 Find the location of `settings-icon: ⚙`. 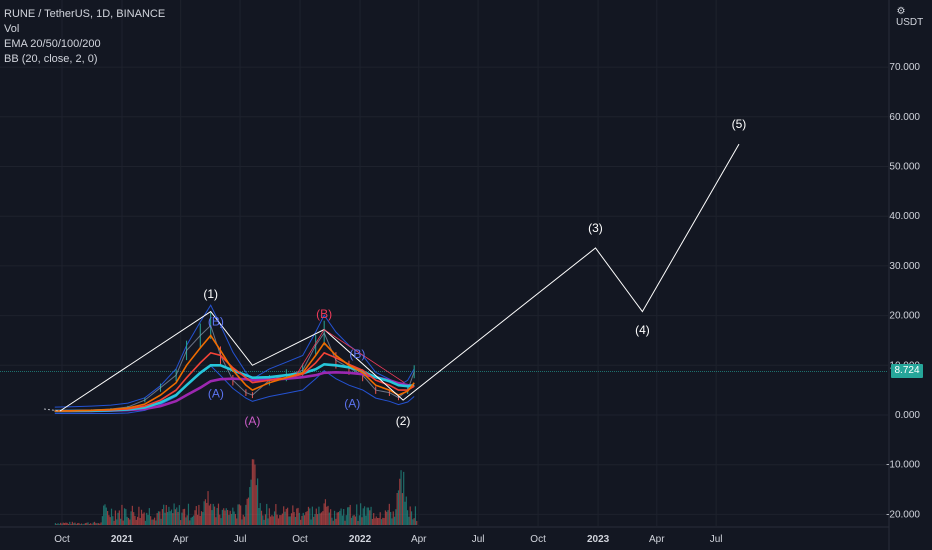

settings-icon: ⚙ is located at coordinates (901, 11).